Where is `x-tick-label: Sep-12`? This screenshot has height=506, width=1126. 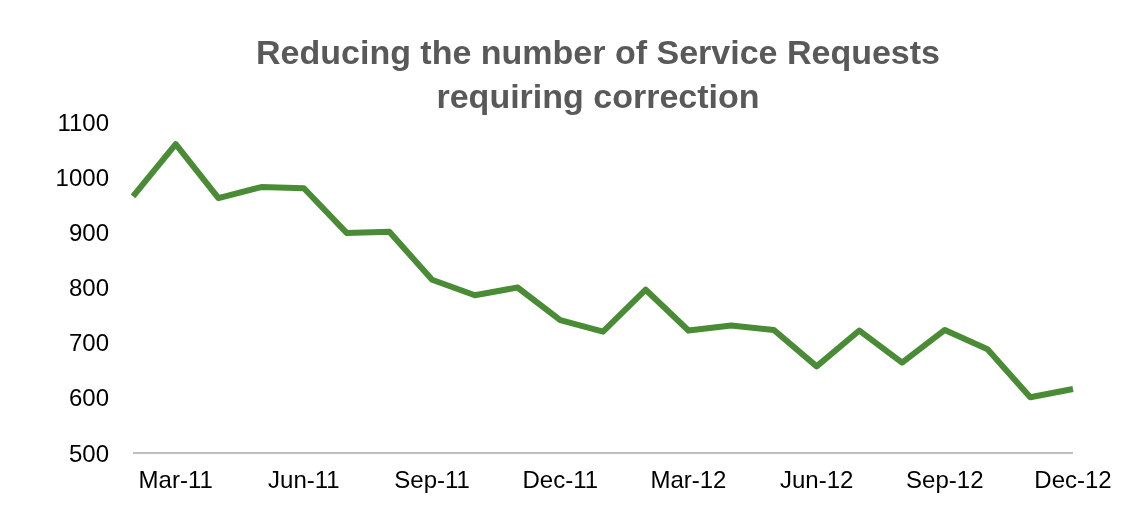
x-tick-label: Sep-12 is located at coordinates (945, 480).